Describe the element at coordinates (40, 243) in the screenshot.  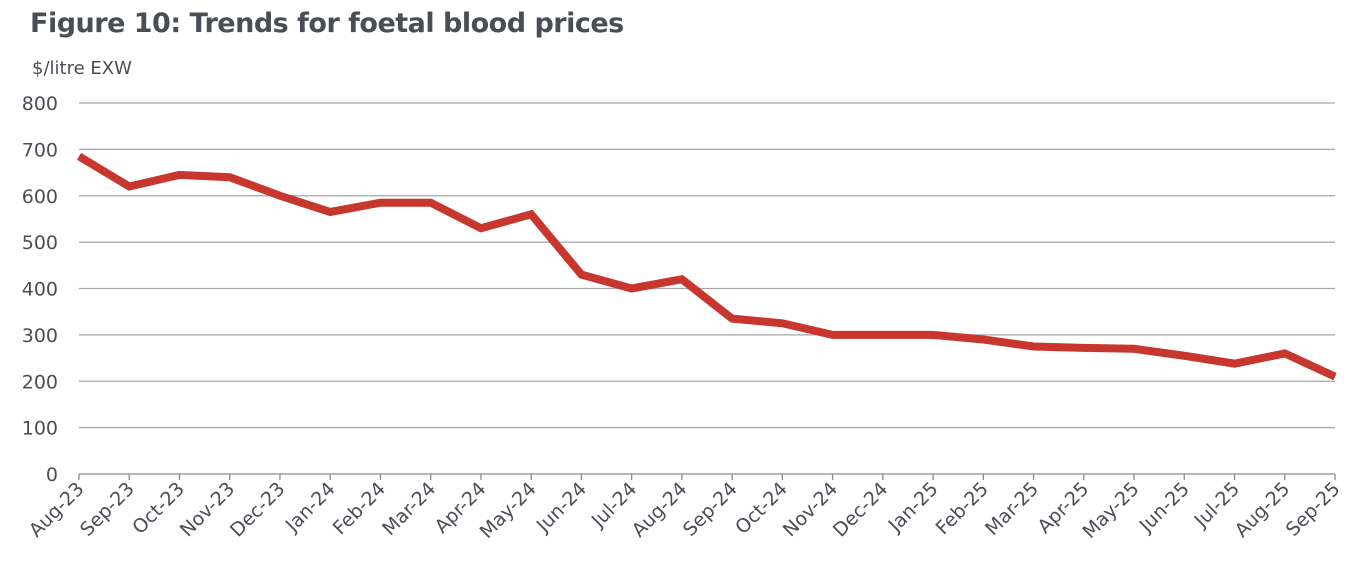
I see `y-tick-label: 500` at that location.